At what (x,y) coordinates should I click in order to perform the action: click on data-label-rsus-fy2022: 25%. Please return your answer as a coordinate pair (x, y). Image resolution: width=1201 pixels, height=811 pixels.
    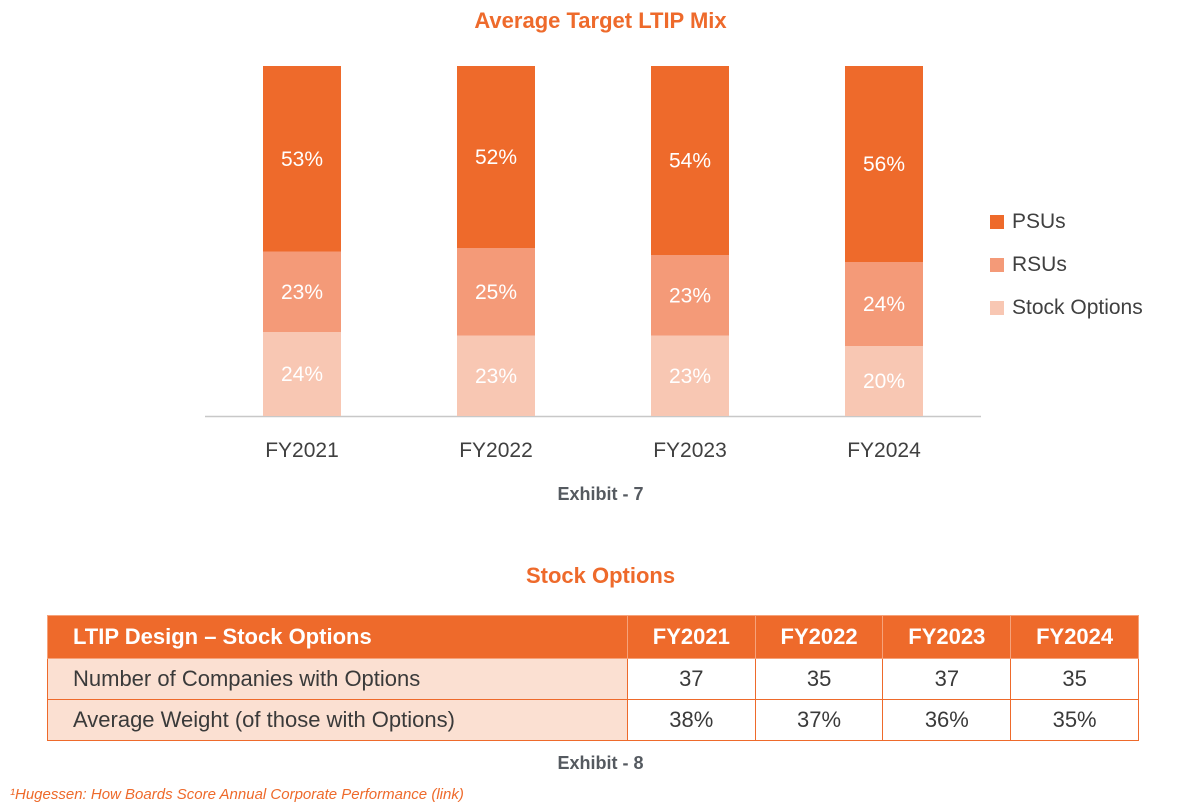
    Looking at the image, I should click on (496, 292).